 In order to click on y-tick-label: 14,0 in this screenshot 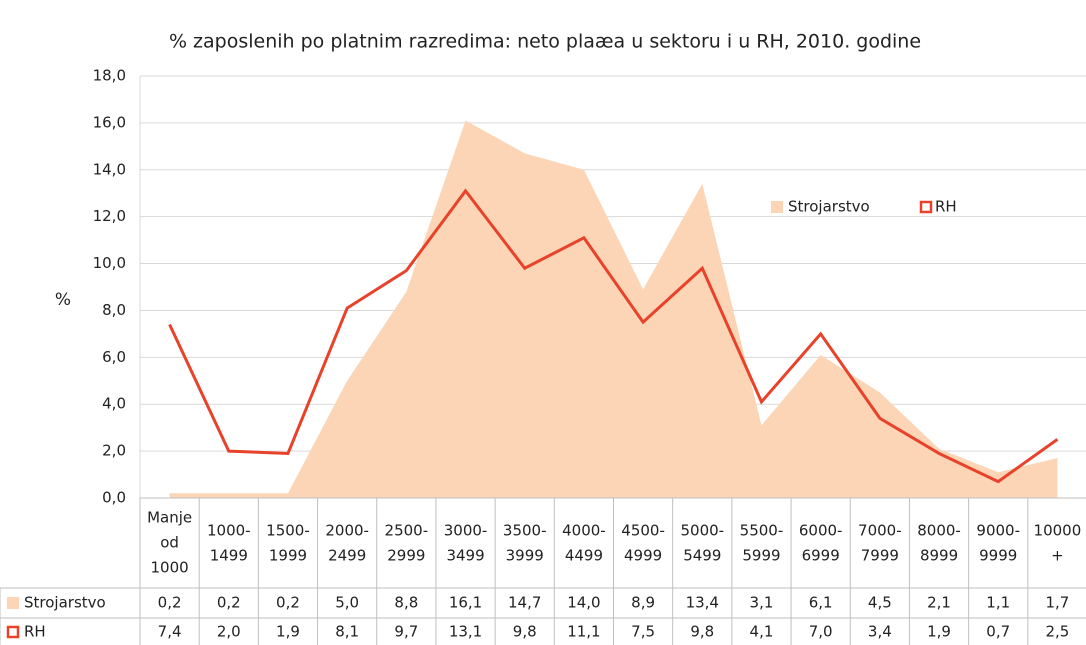, I will do `click(109, 169)`.